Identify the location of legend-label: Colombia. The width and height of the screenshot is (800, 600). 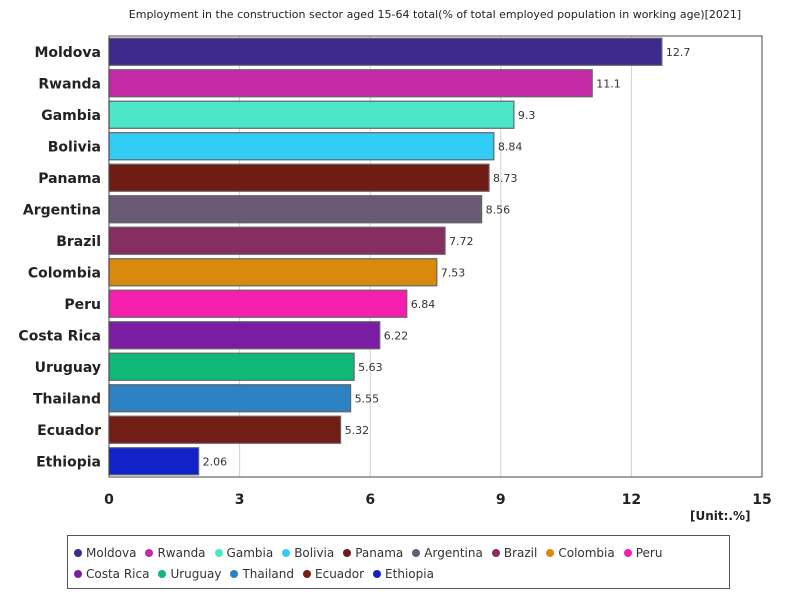
(586, 552).